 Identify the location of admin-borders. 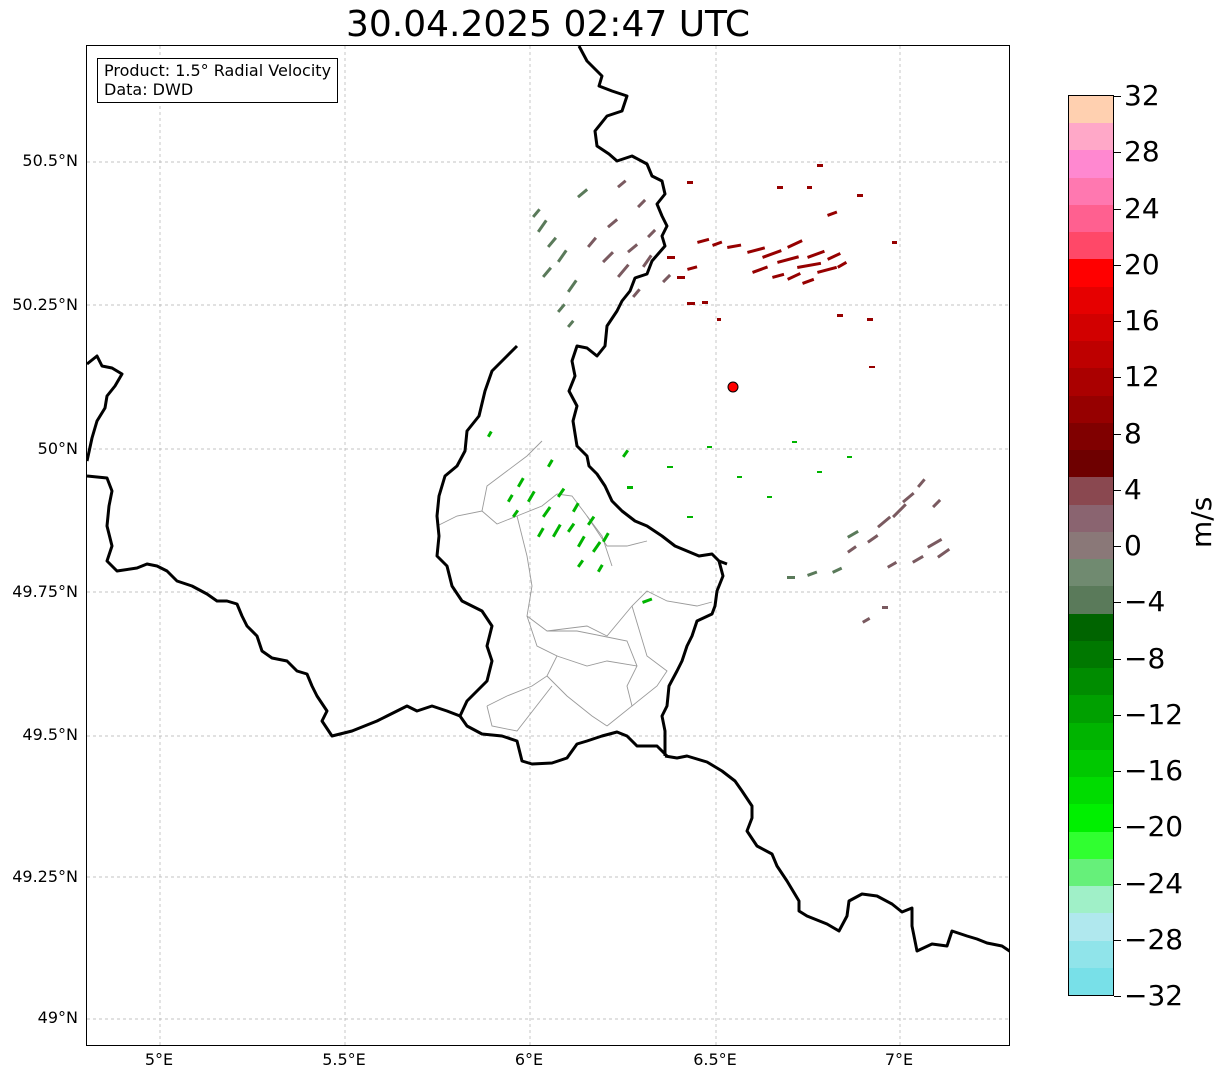
(574, 586).